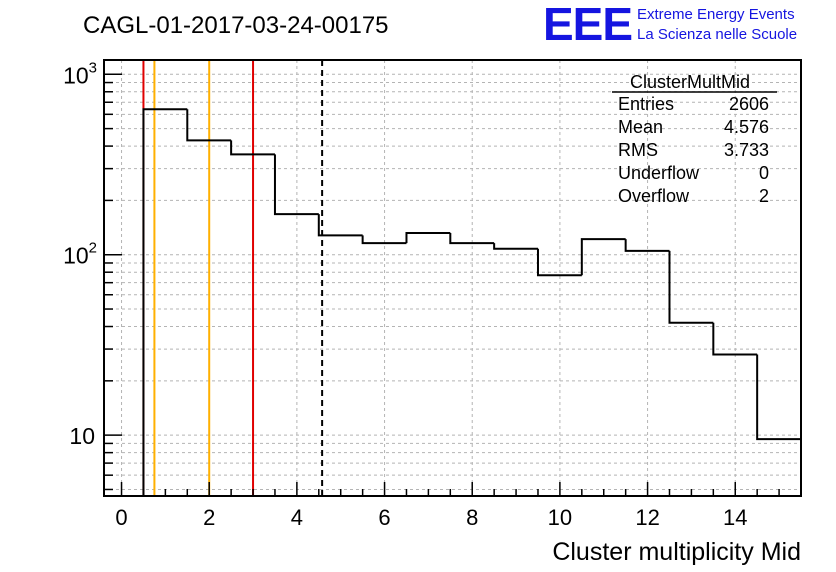  Describe the element at coordinates (735, 517) in the screenshot. I see `x-tick-label: 14` at that location.